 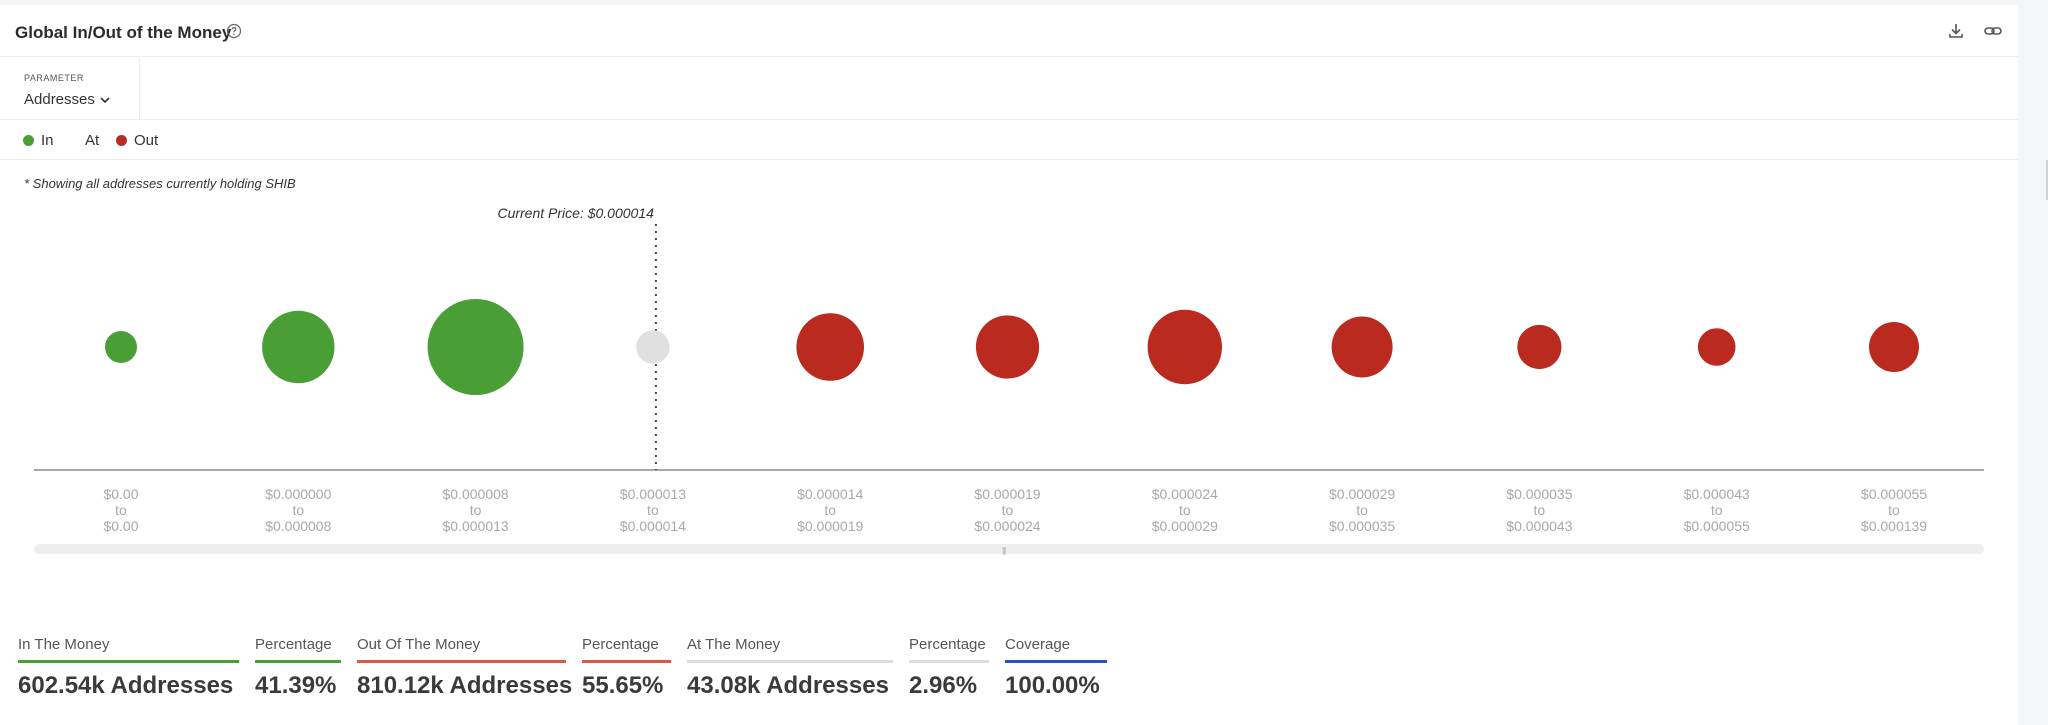 I want to click on stat-label: In The Money, so click(x=128, y=649).